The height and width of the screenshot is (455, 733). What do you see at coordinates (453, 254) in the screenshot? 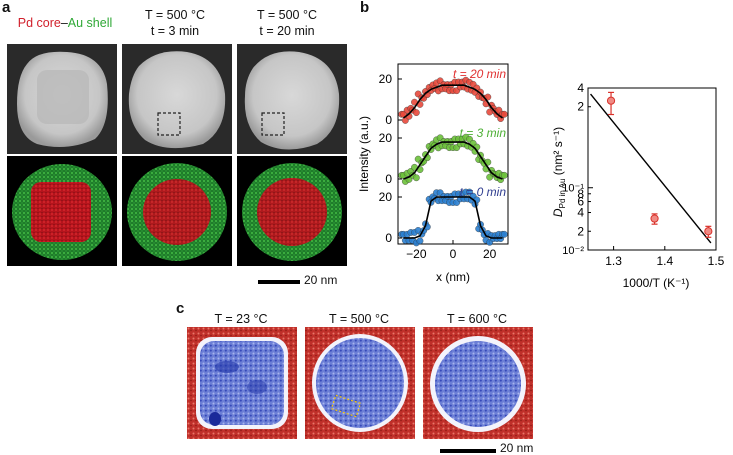
I see `profile-xtick-label: 0` at bounding box center [453, 254].